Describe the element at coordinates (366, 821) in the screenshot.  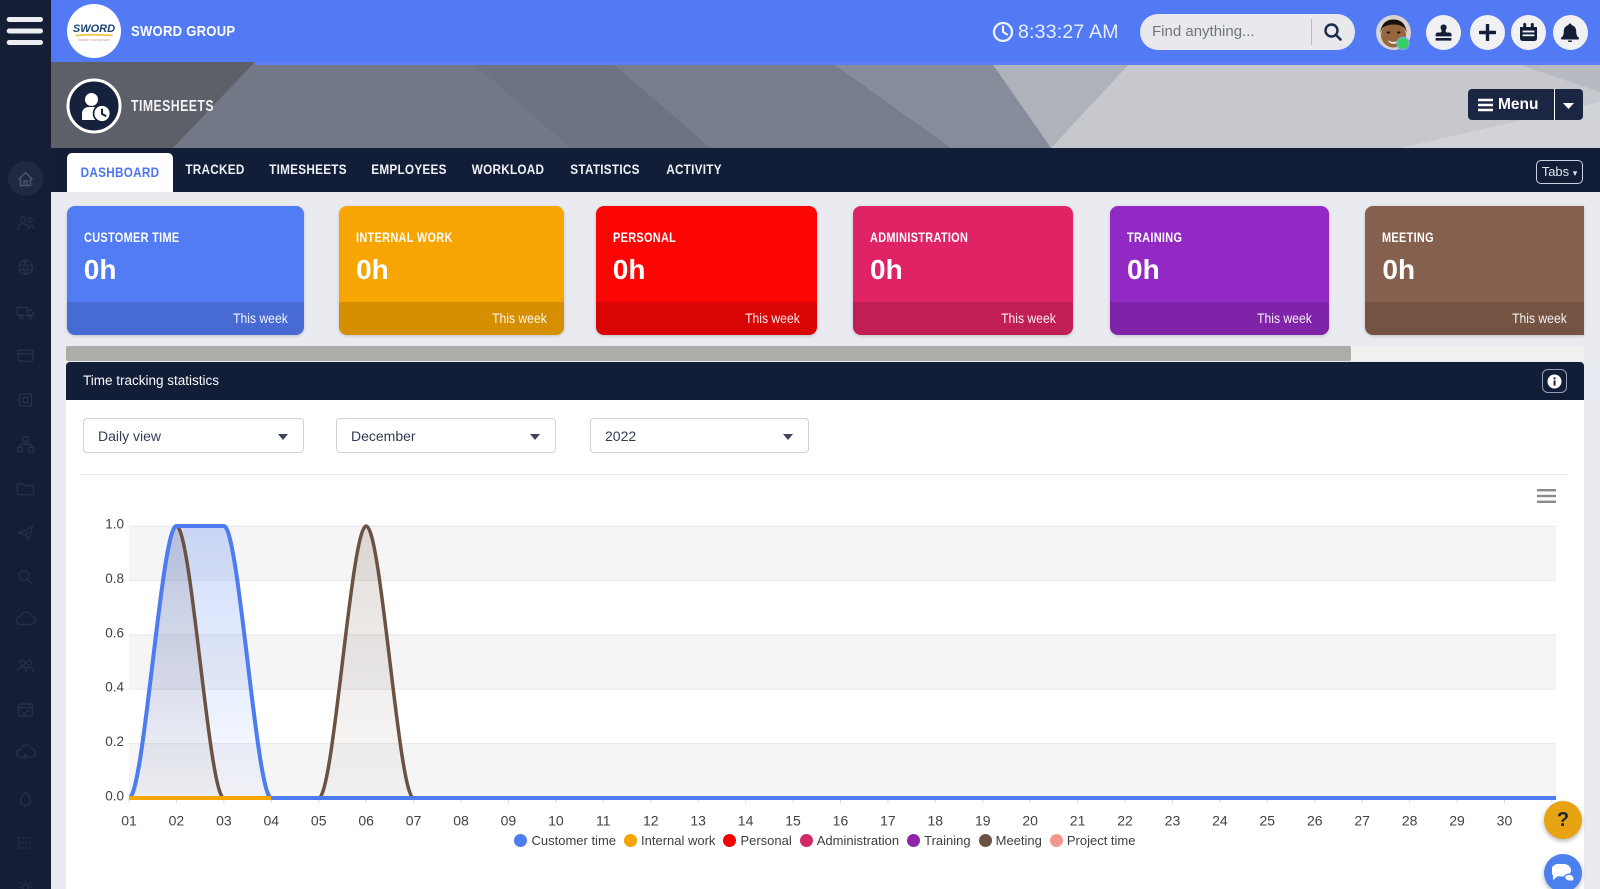
I see `svg-text: 06` at that location.